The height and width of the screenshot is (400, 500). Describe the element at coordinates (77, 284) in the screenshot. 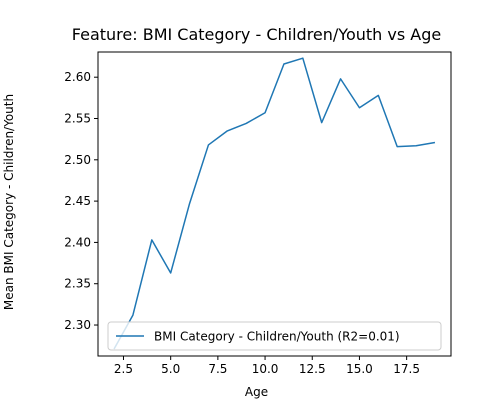

I see `y-tick-label: 2.35` at that location.